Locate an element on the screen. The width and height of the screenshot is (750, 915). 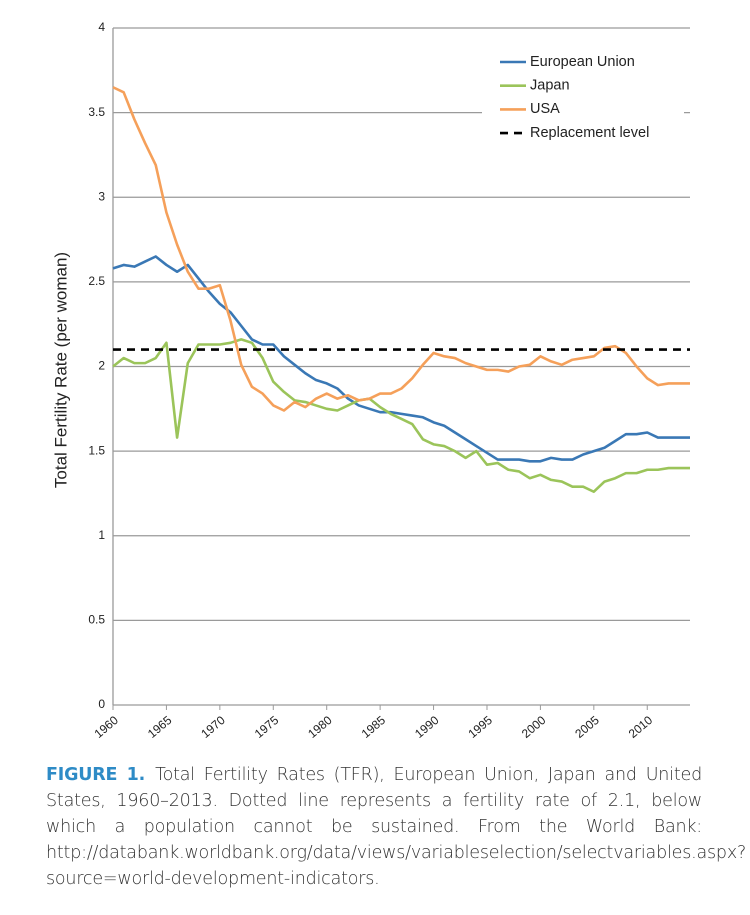
x-tick-label: 2005 is located at coordinates (587, 727).